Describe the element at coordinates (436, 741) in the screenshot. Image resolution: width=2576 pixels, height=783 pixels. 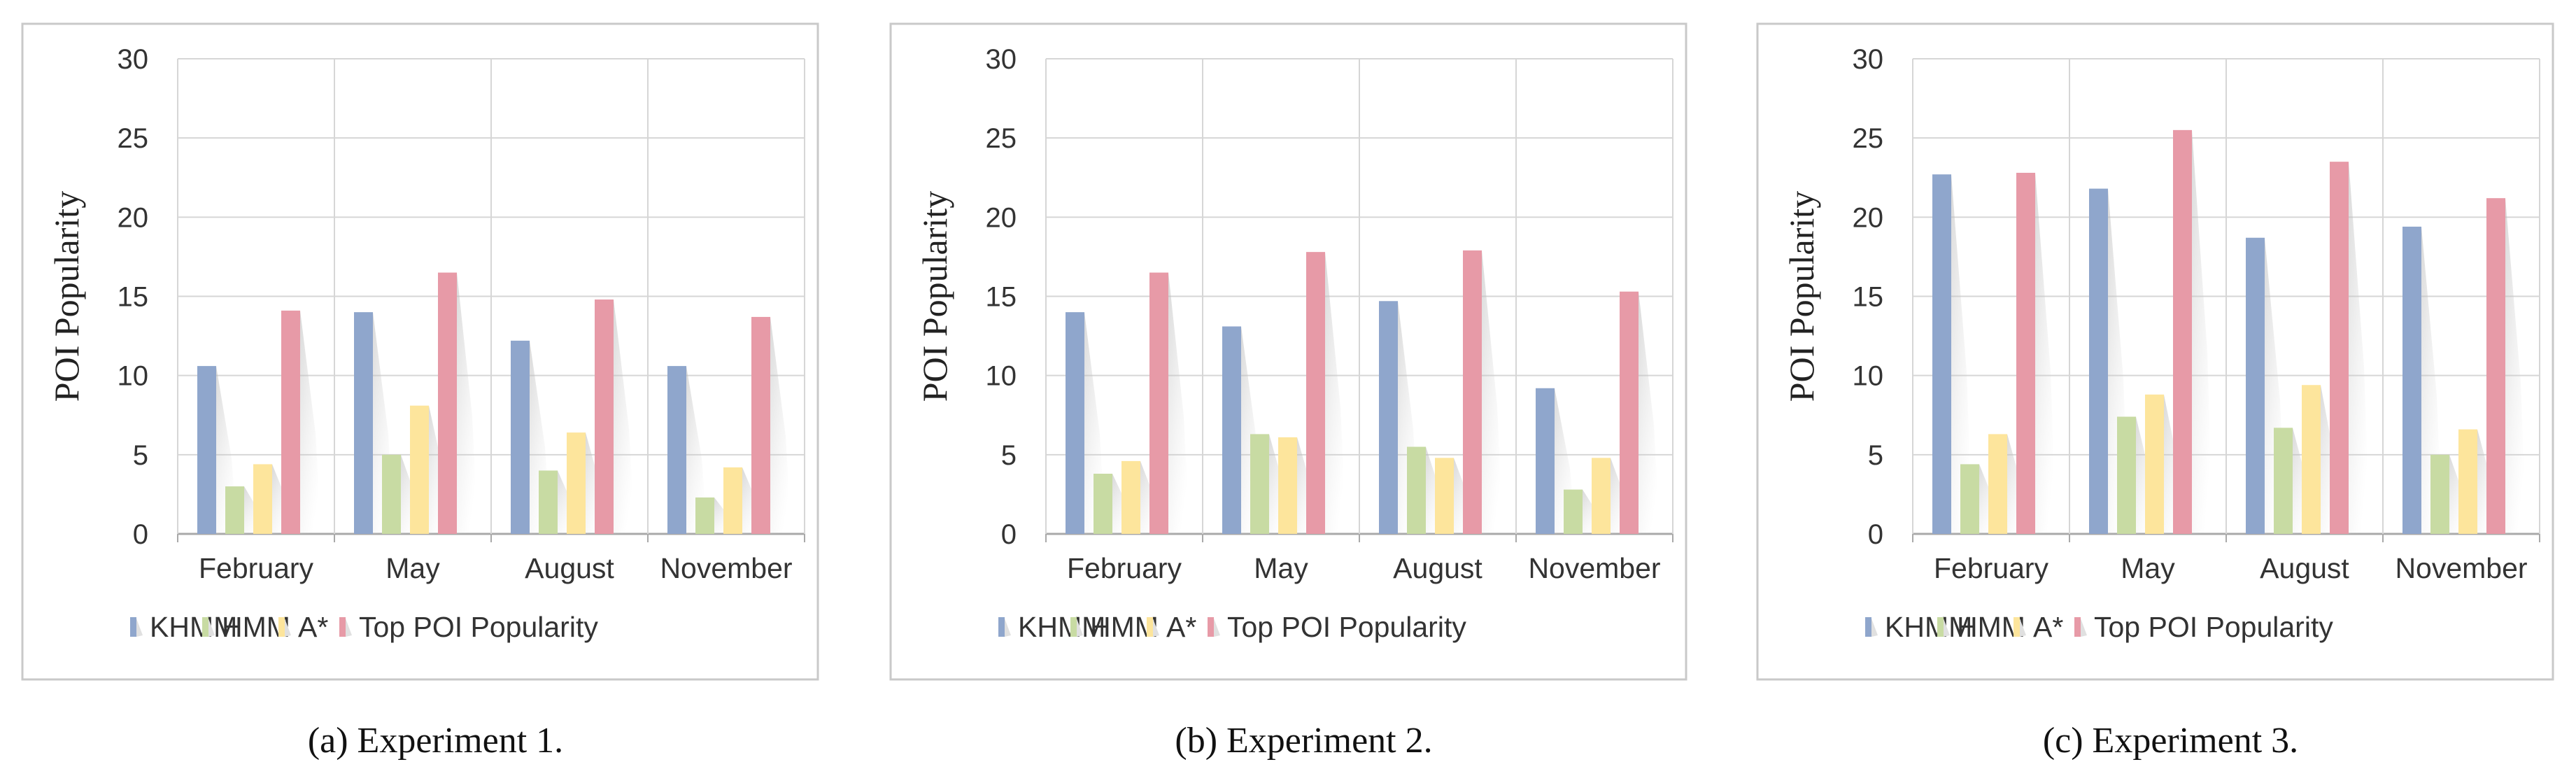
I see `subfigure-caption: (a) Experiment 1.` at that location.